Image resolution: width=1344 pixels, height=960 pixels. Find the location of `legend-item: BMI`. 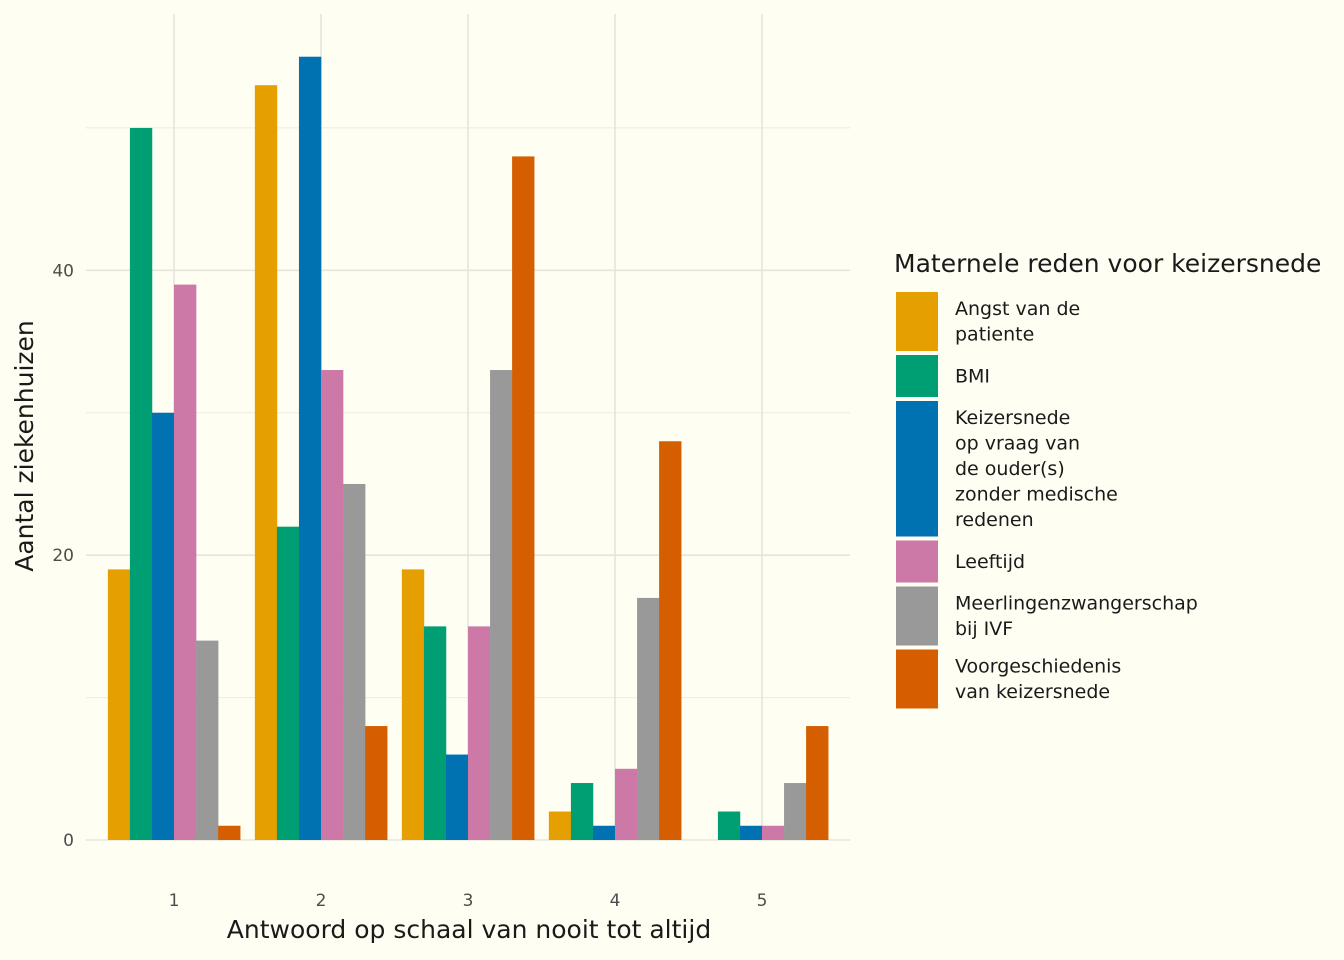

legend-item: BMI is located at coordinates (943, 376).